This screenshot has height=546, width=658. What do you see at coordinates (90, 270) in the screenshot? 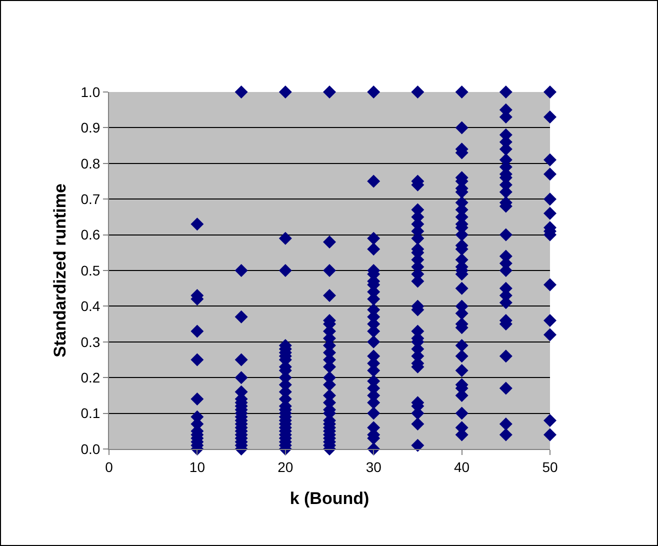
I see `y-tick-label: 0.5` at bounding box center [90, 270].